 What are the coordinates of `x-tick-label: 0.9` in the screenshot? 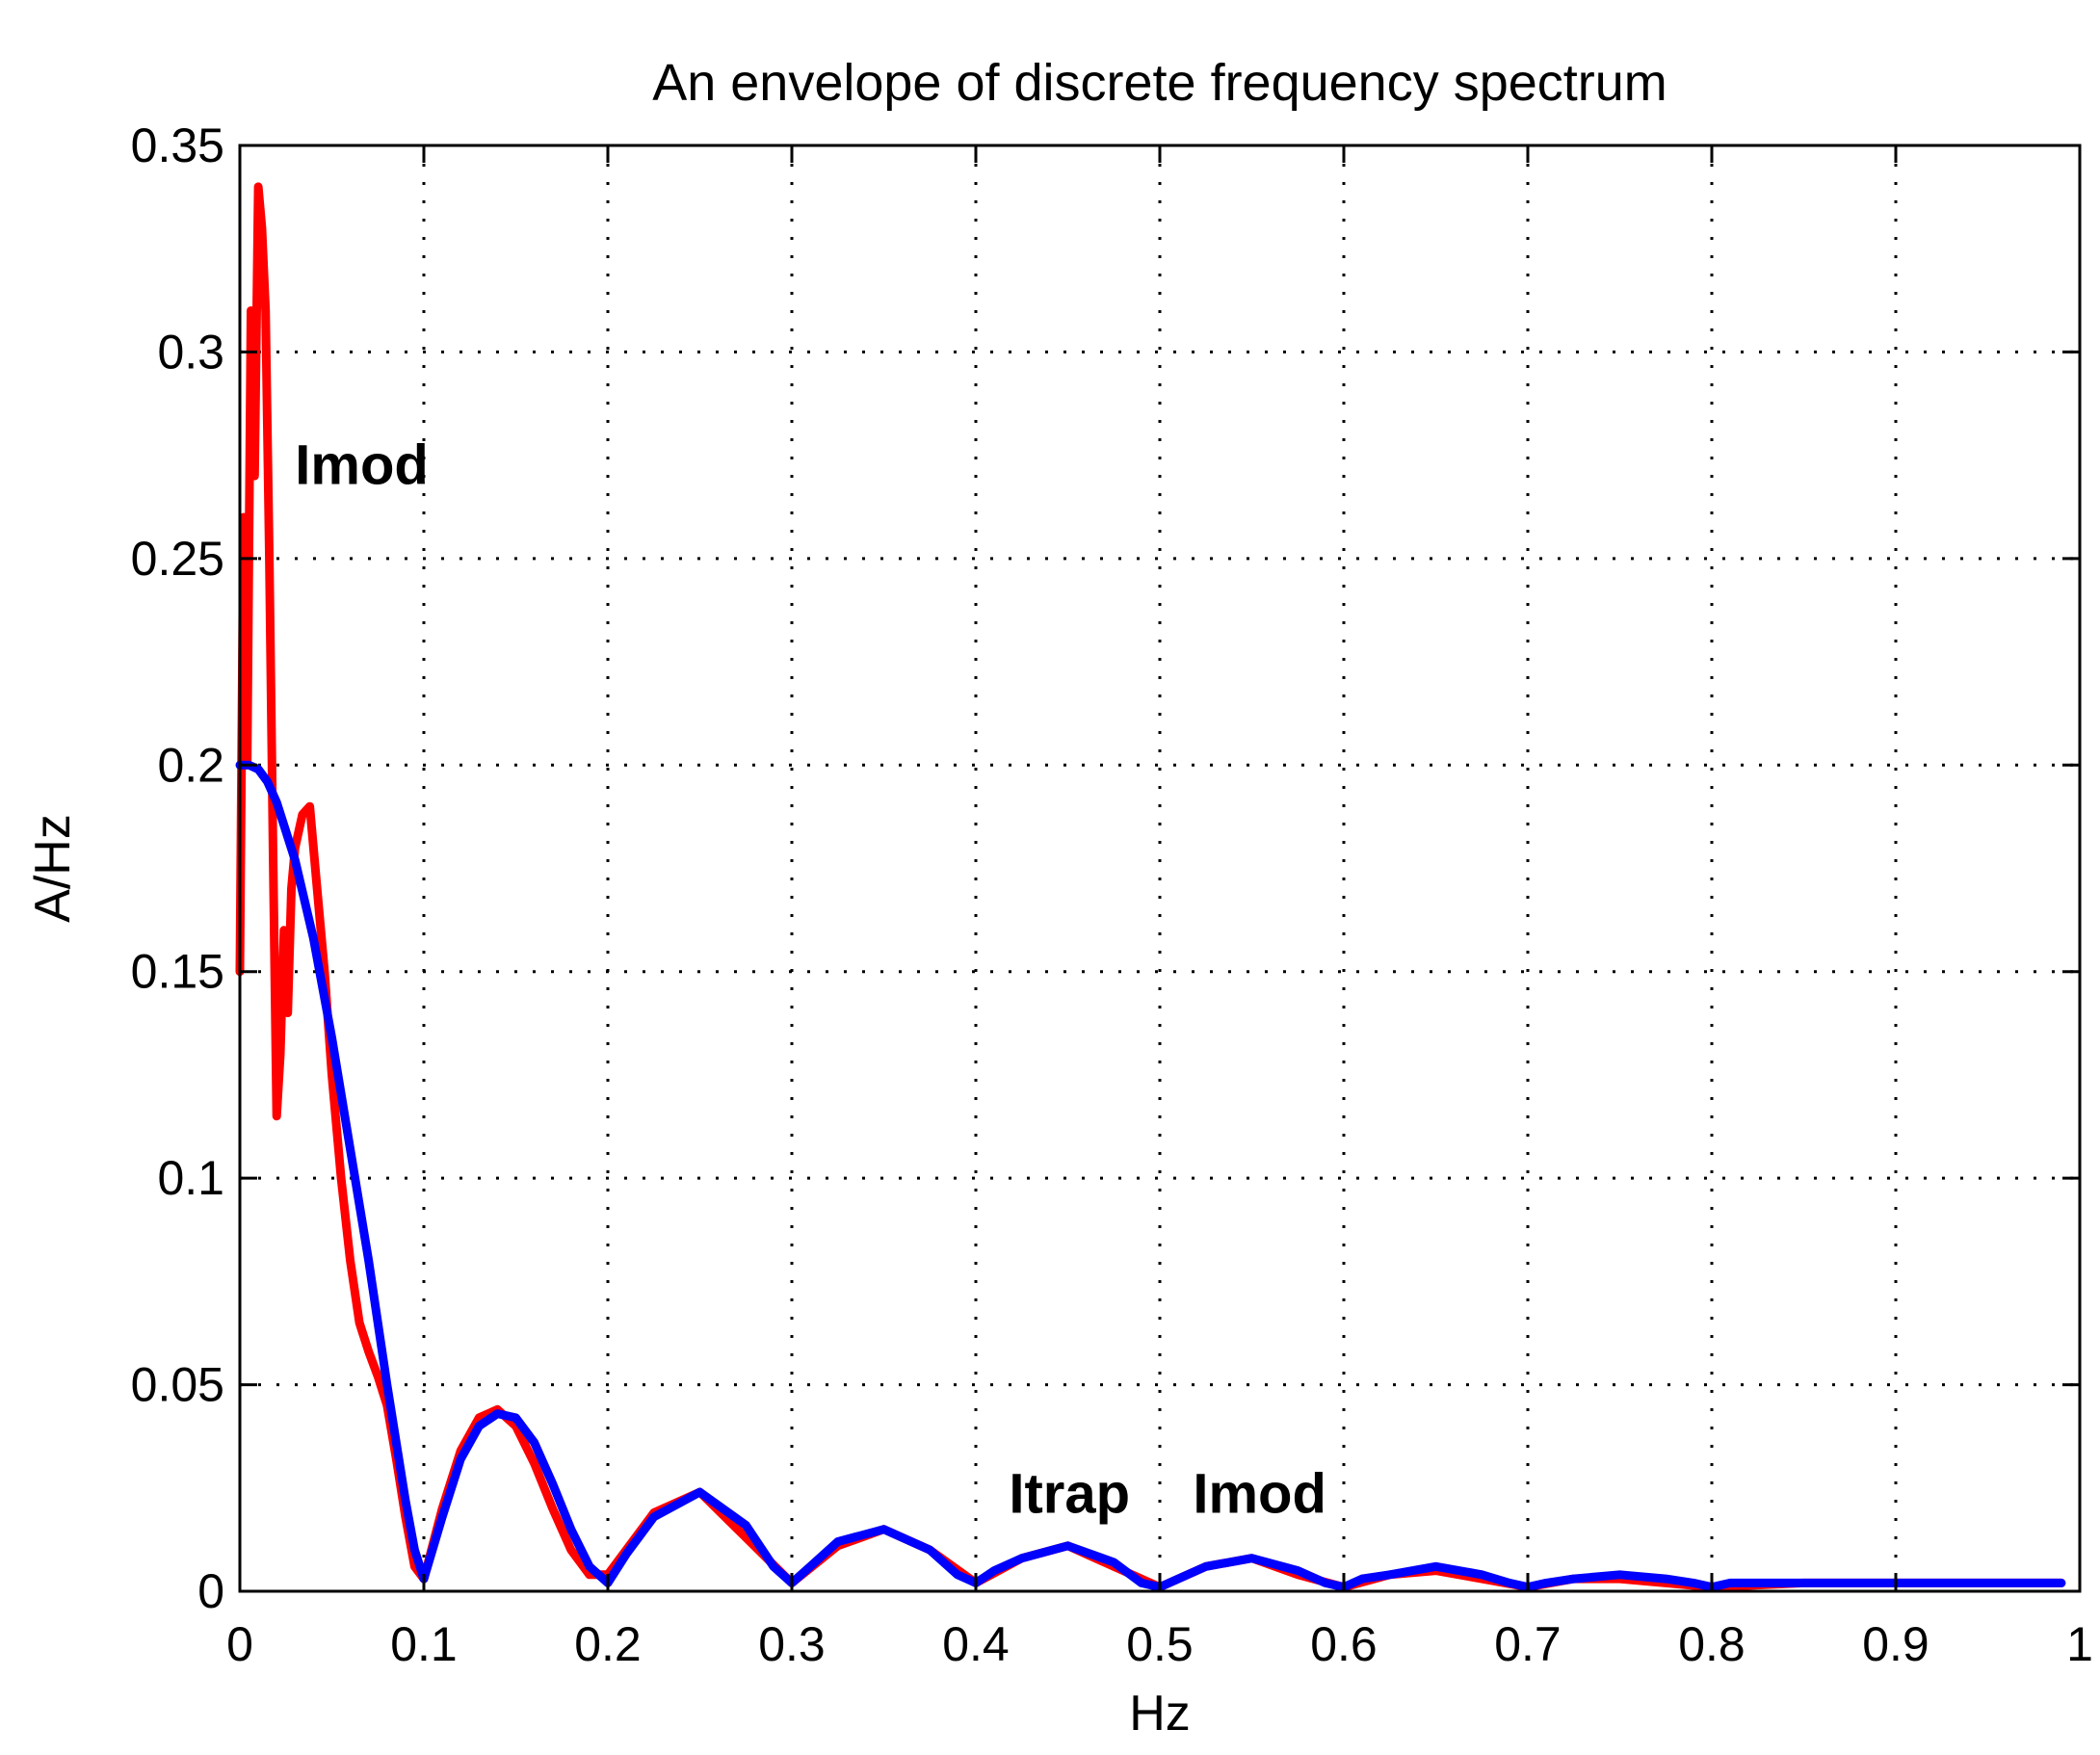 It's located at (1896, 1644).